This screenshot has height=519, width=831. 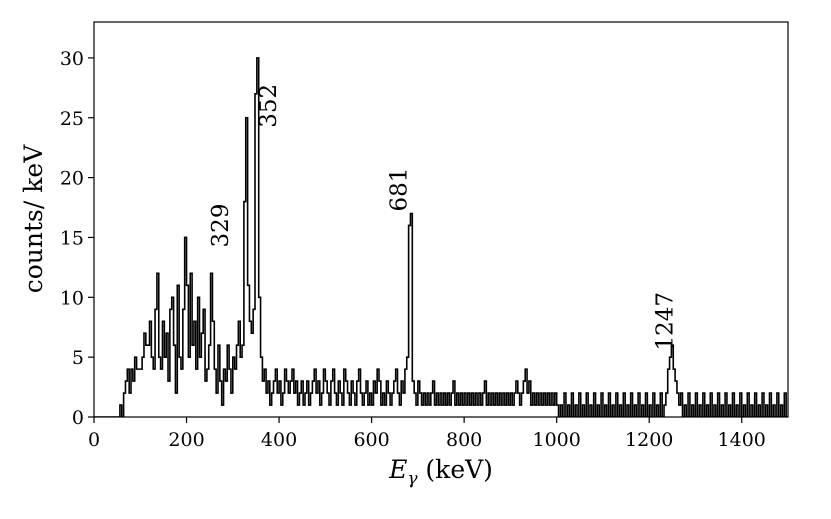 I want to click on peak-label-1247: 1247, so click(x=665, y=321).